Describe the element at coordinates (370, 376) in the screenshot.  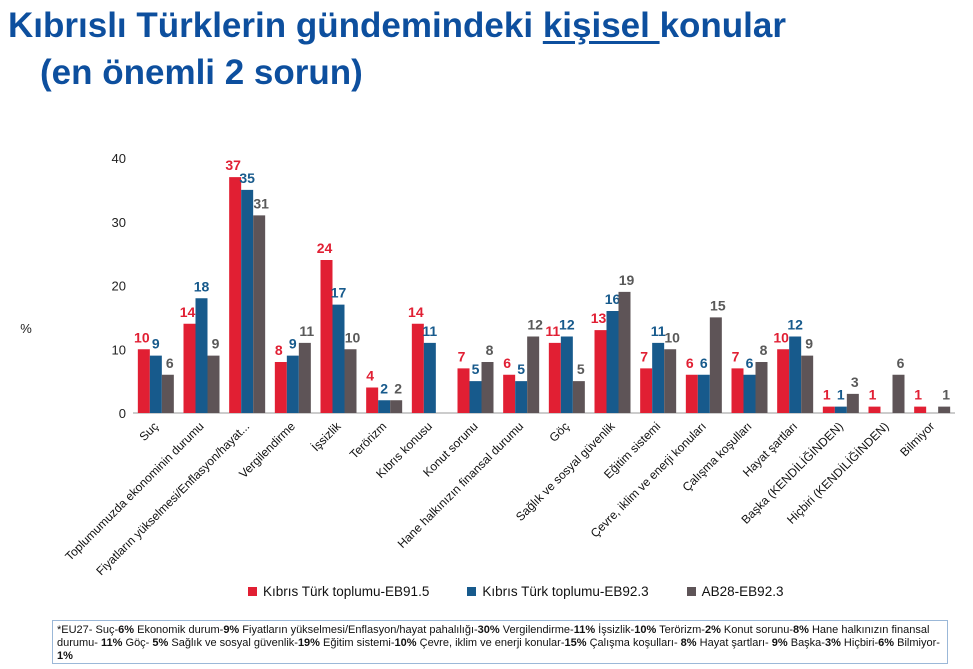
I see `data-label: 4` at that location.